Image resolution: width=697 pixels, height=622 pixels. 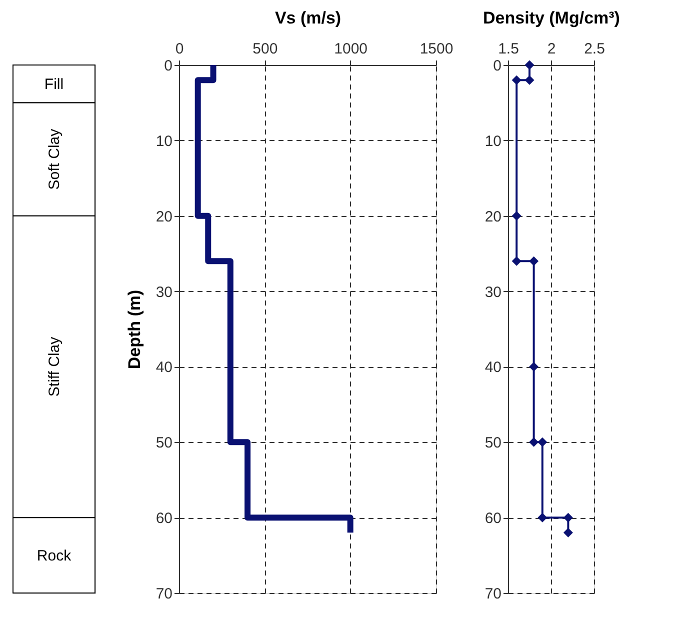 I want to click on x-tick-label: 1500, so click(x=437, y=49).